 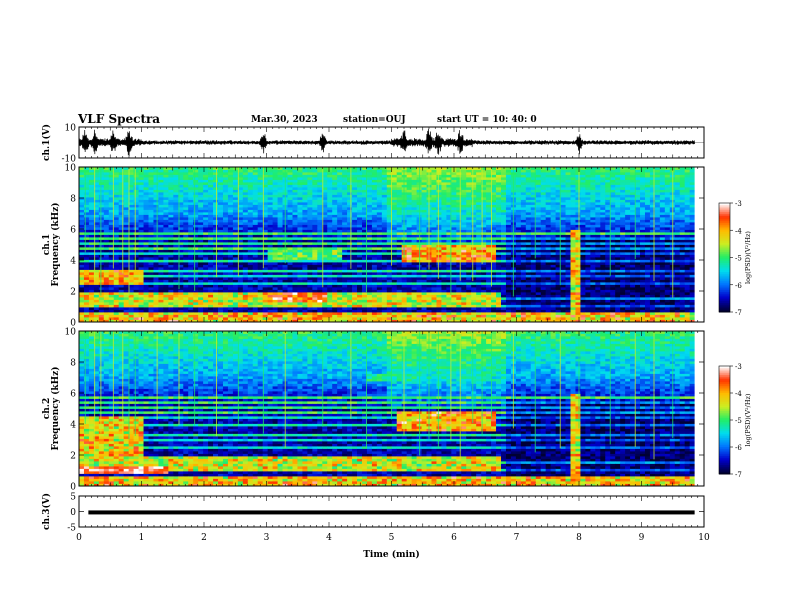 What do you see at coordinates (391, 554) in the screenshot?
I see `x-axis-label: Time (min)` at bounding box center [391, 554].